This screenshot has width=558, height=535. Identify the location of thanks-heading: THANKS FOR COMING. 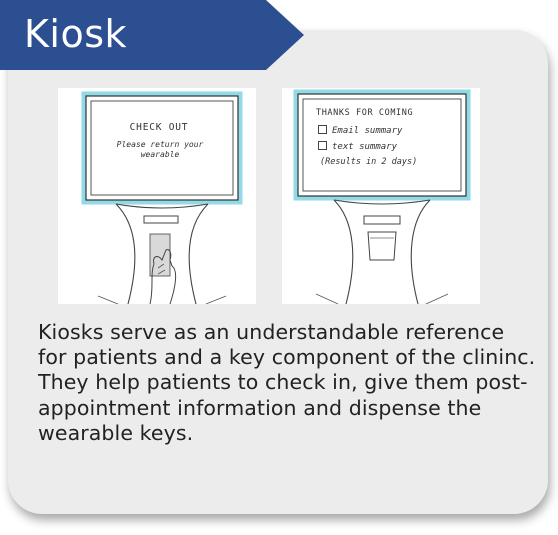
(365, 113).